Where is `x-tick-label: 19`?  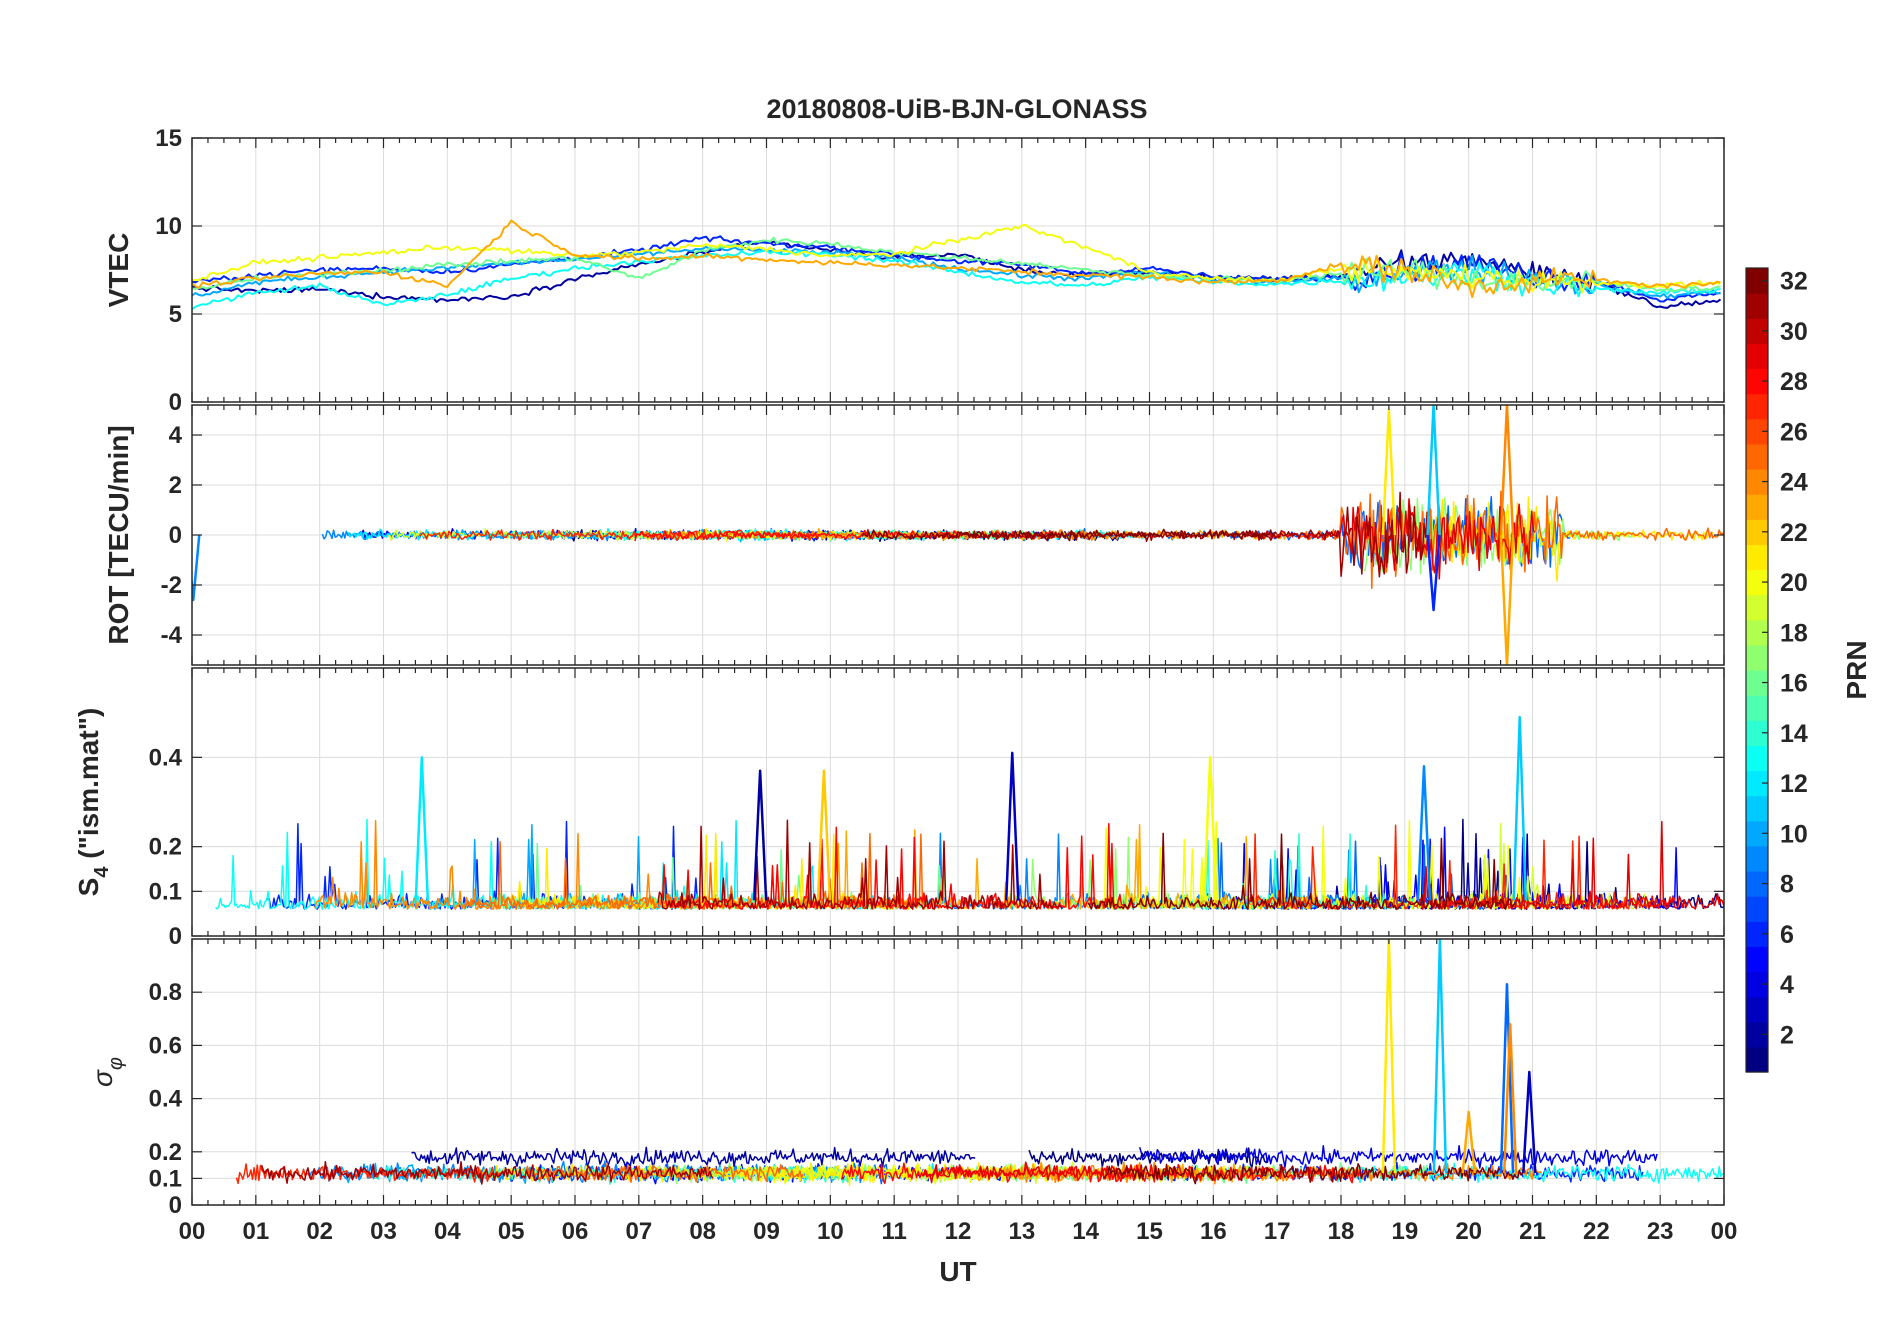 x-tick-label: 19 is located at coordinates (1404, 1231).